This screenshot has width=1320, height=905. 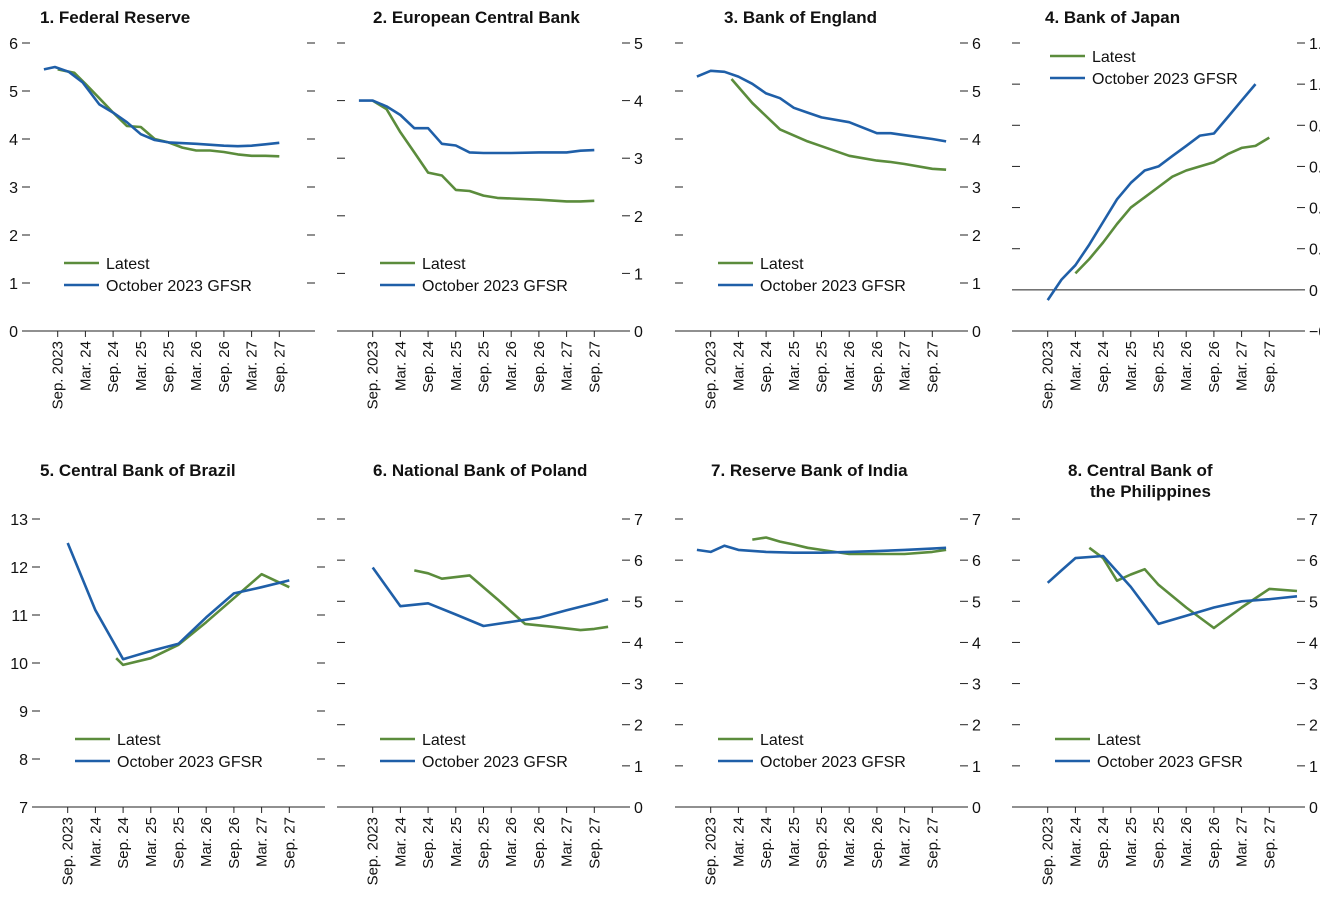 What do you see at coordinates (1314, 126) in the screenshot?
I see `y-tick-label: 0.8` at bounding box center [1314, 126].